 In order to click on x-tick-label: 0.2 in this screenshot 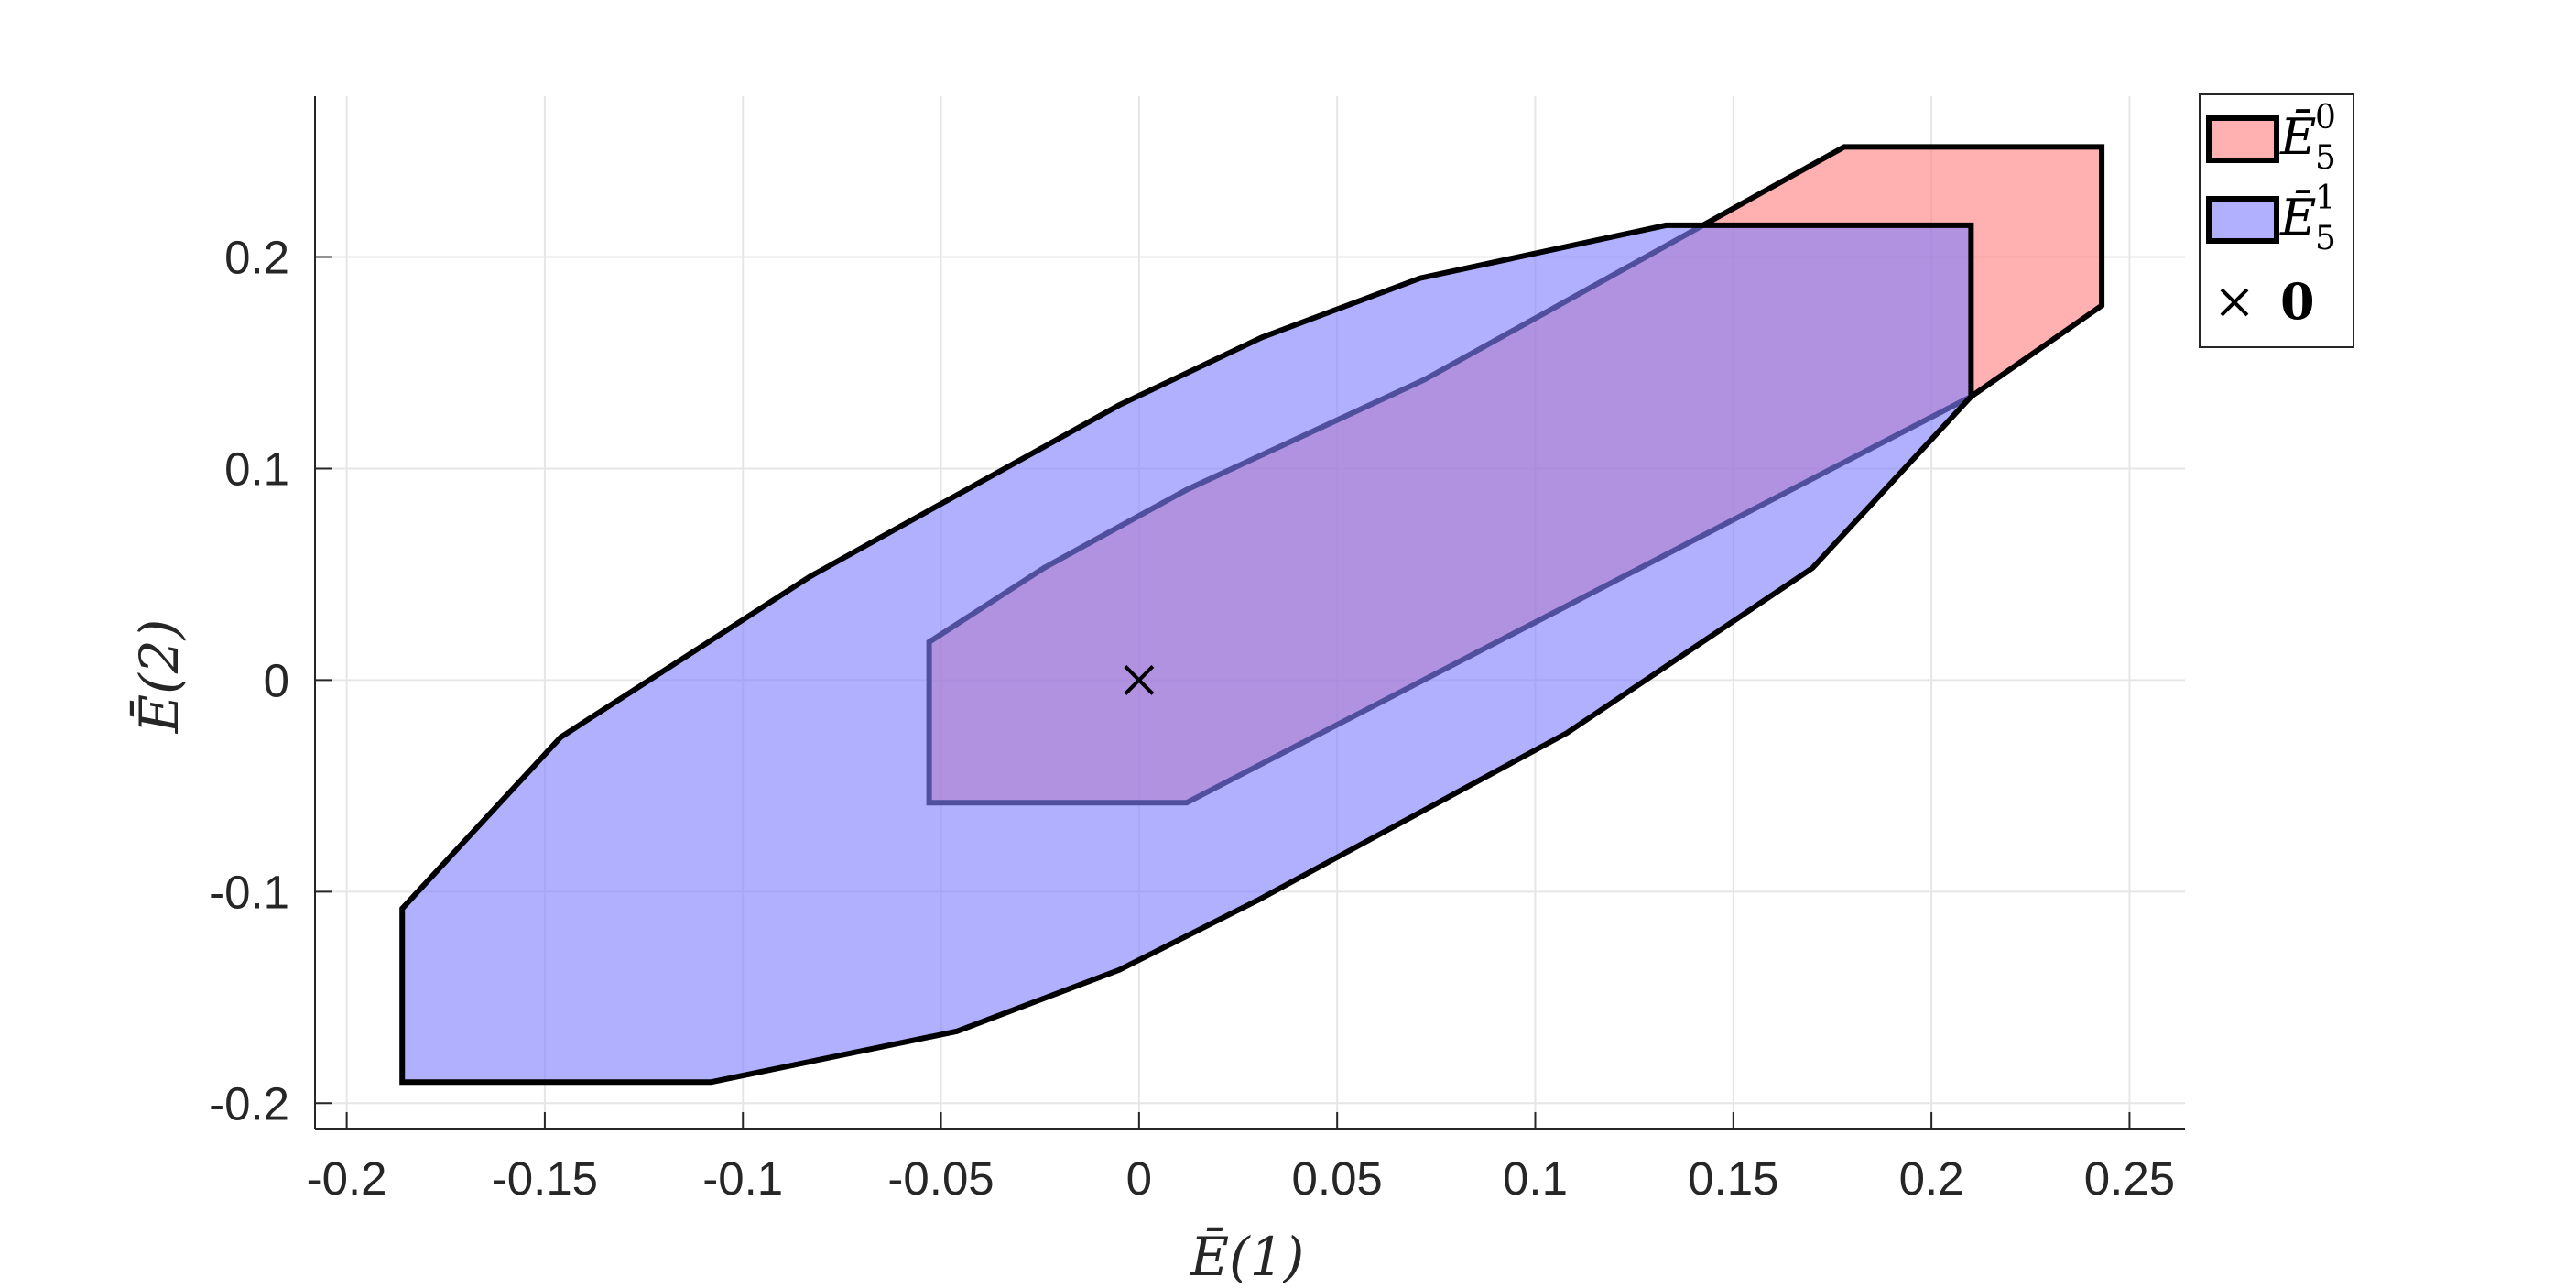, I will do `click(1931, 1178)`.